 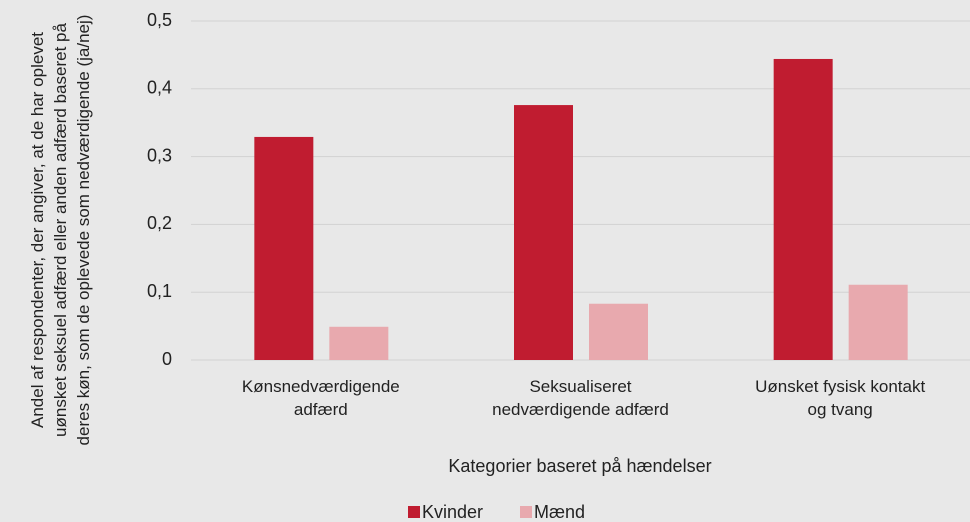 I want to click on y-tick-label: 0,5, so click(x=159, y=20).